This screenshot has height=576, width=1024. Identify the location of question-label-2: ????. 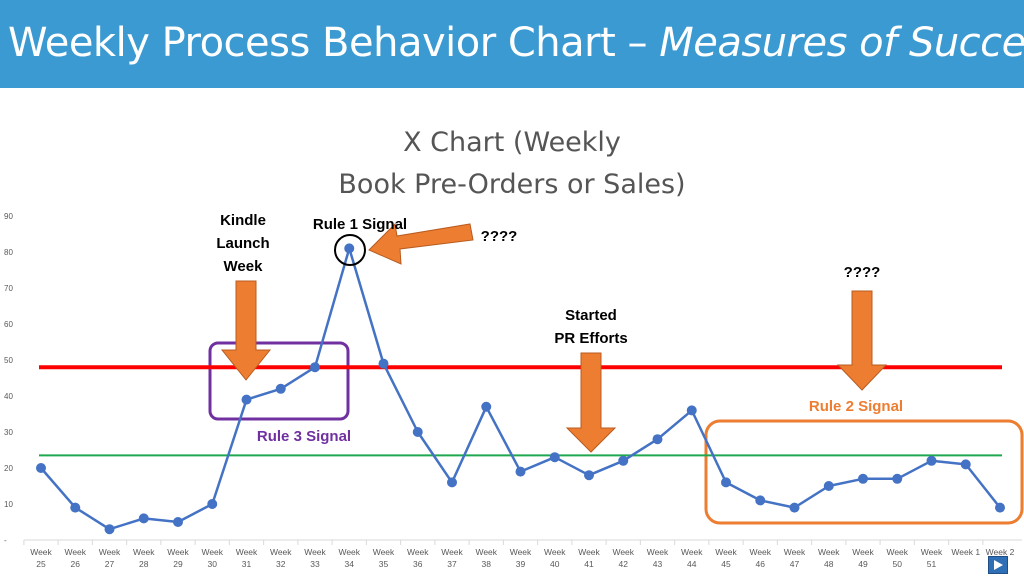
(862, 272).